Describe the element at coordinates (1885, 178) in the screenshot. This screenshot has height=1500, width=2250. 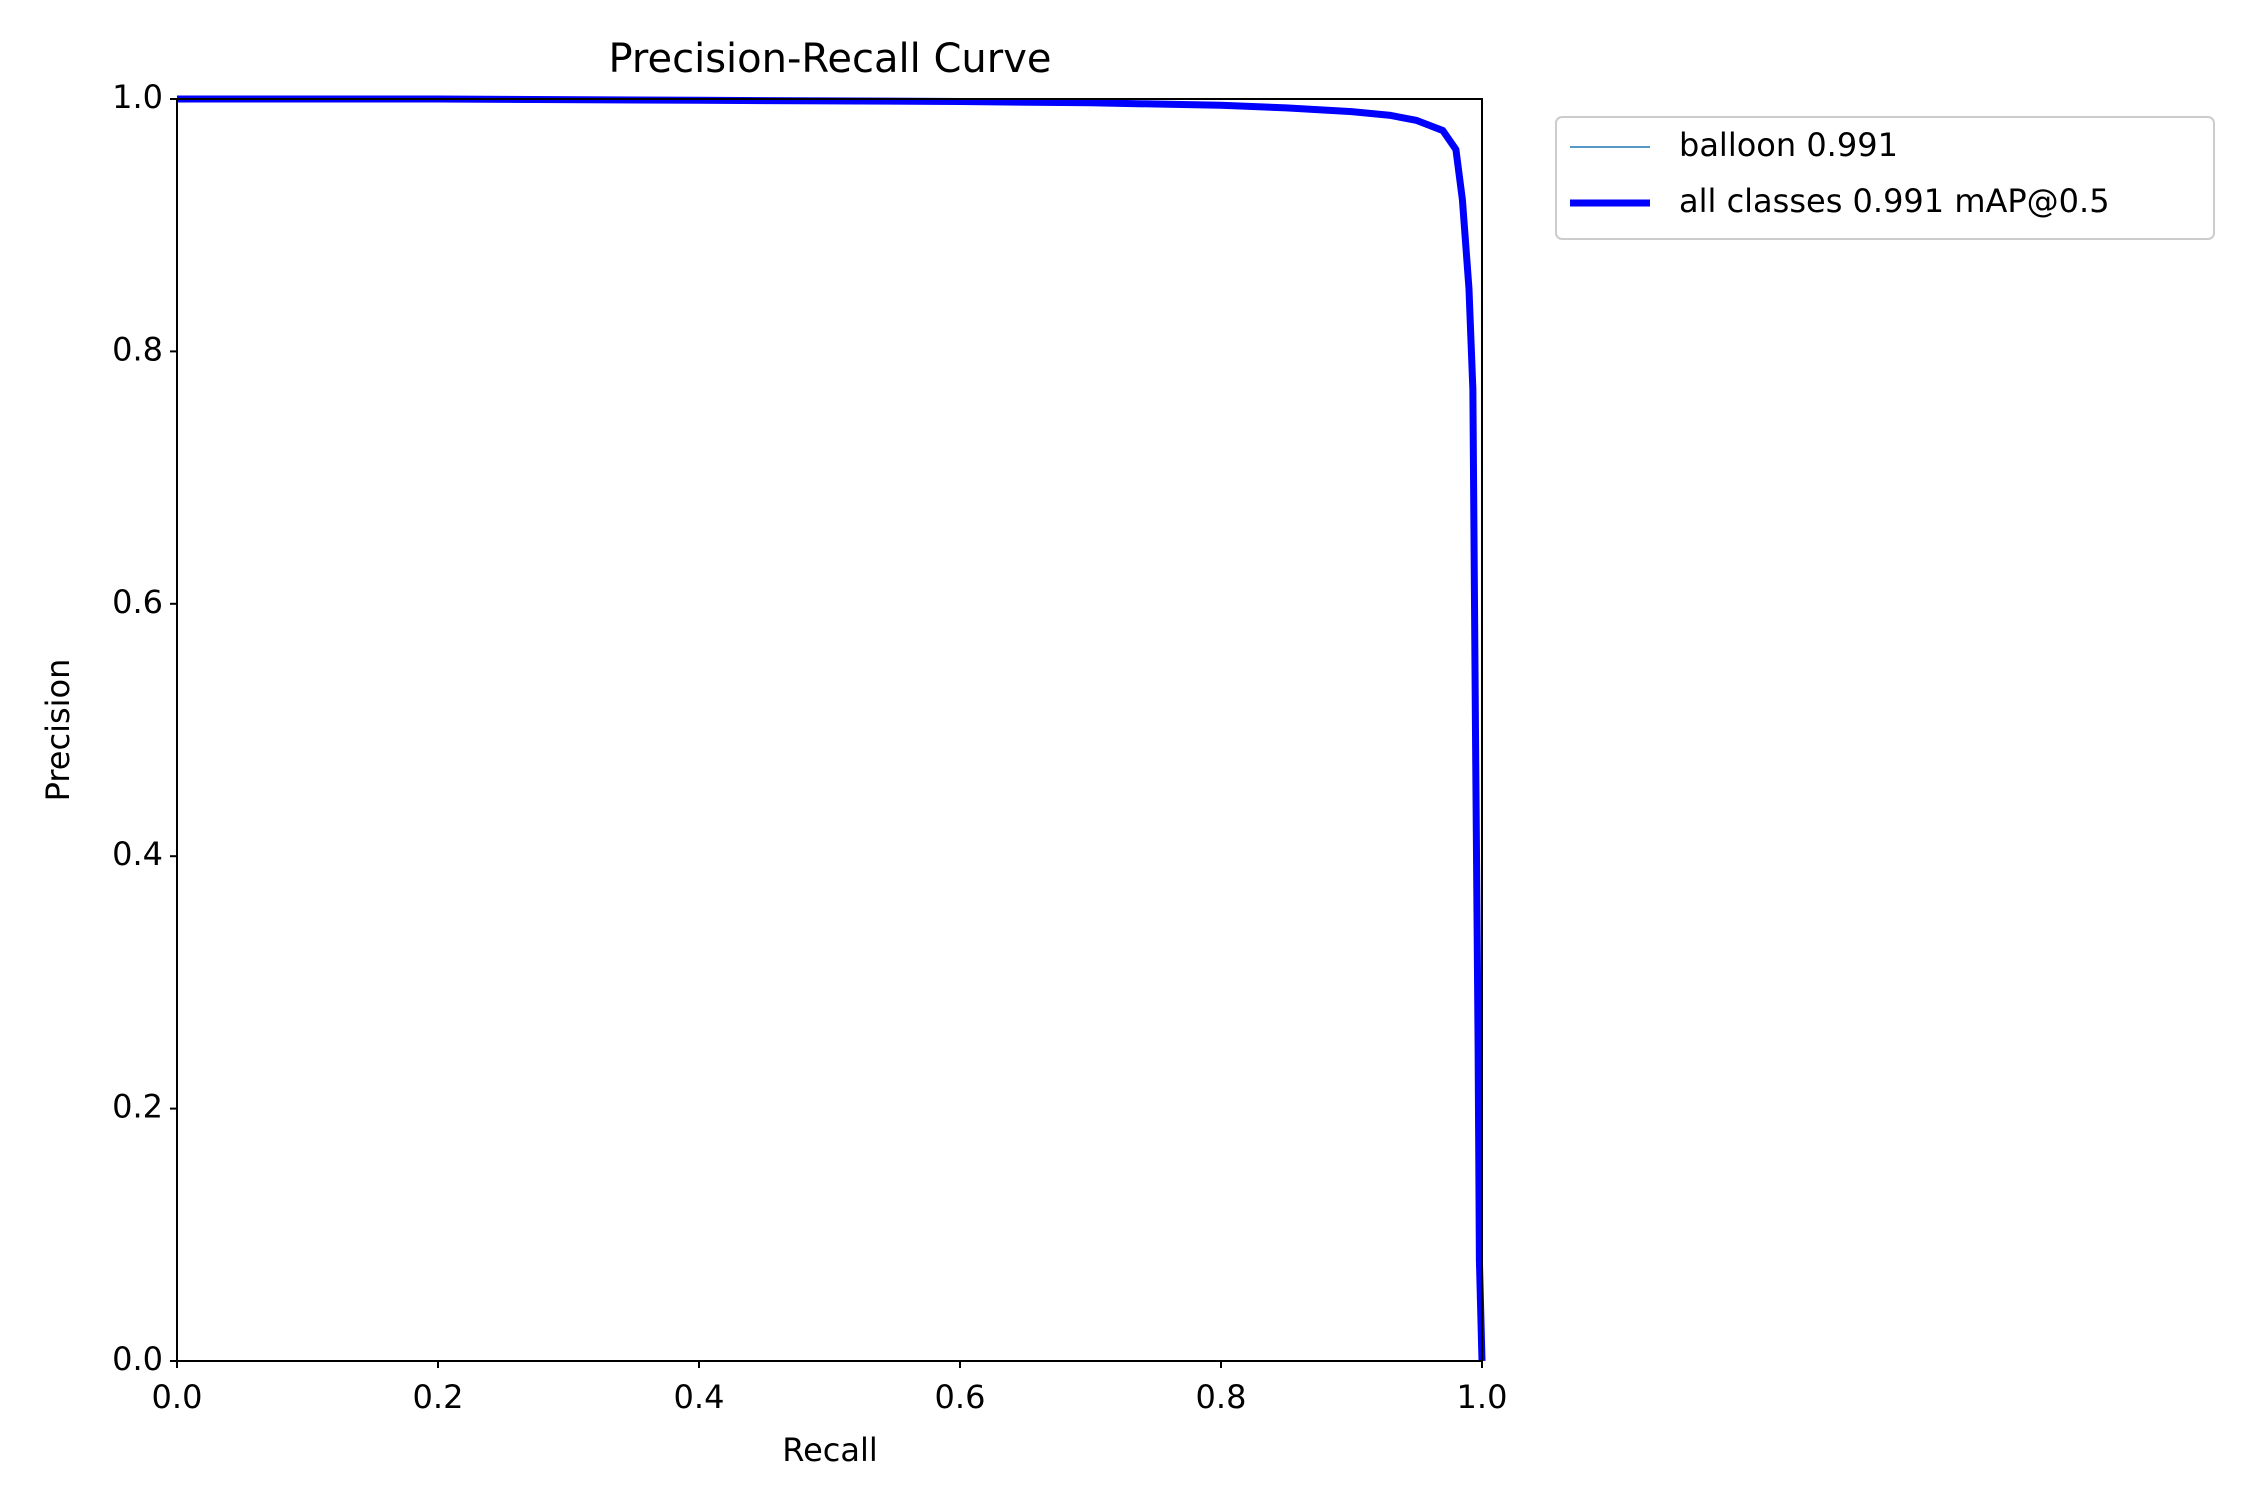
I see `legend` at that location.